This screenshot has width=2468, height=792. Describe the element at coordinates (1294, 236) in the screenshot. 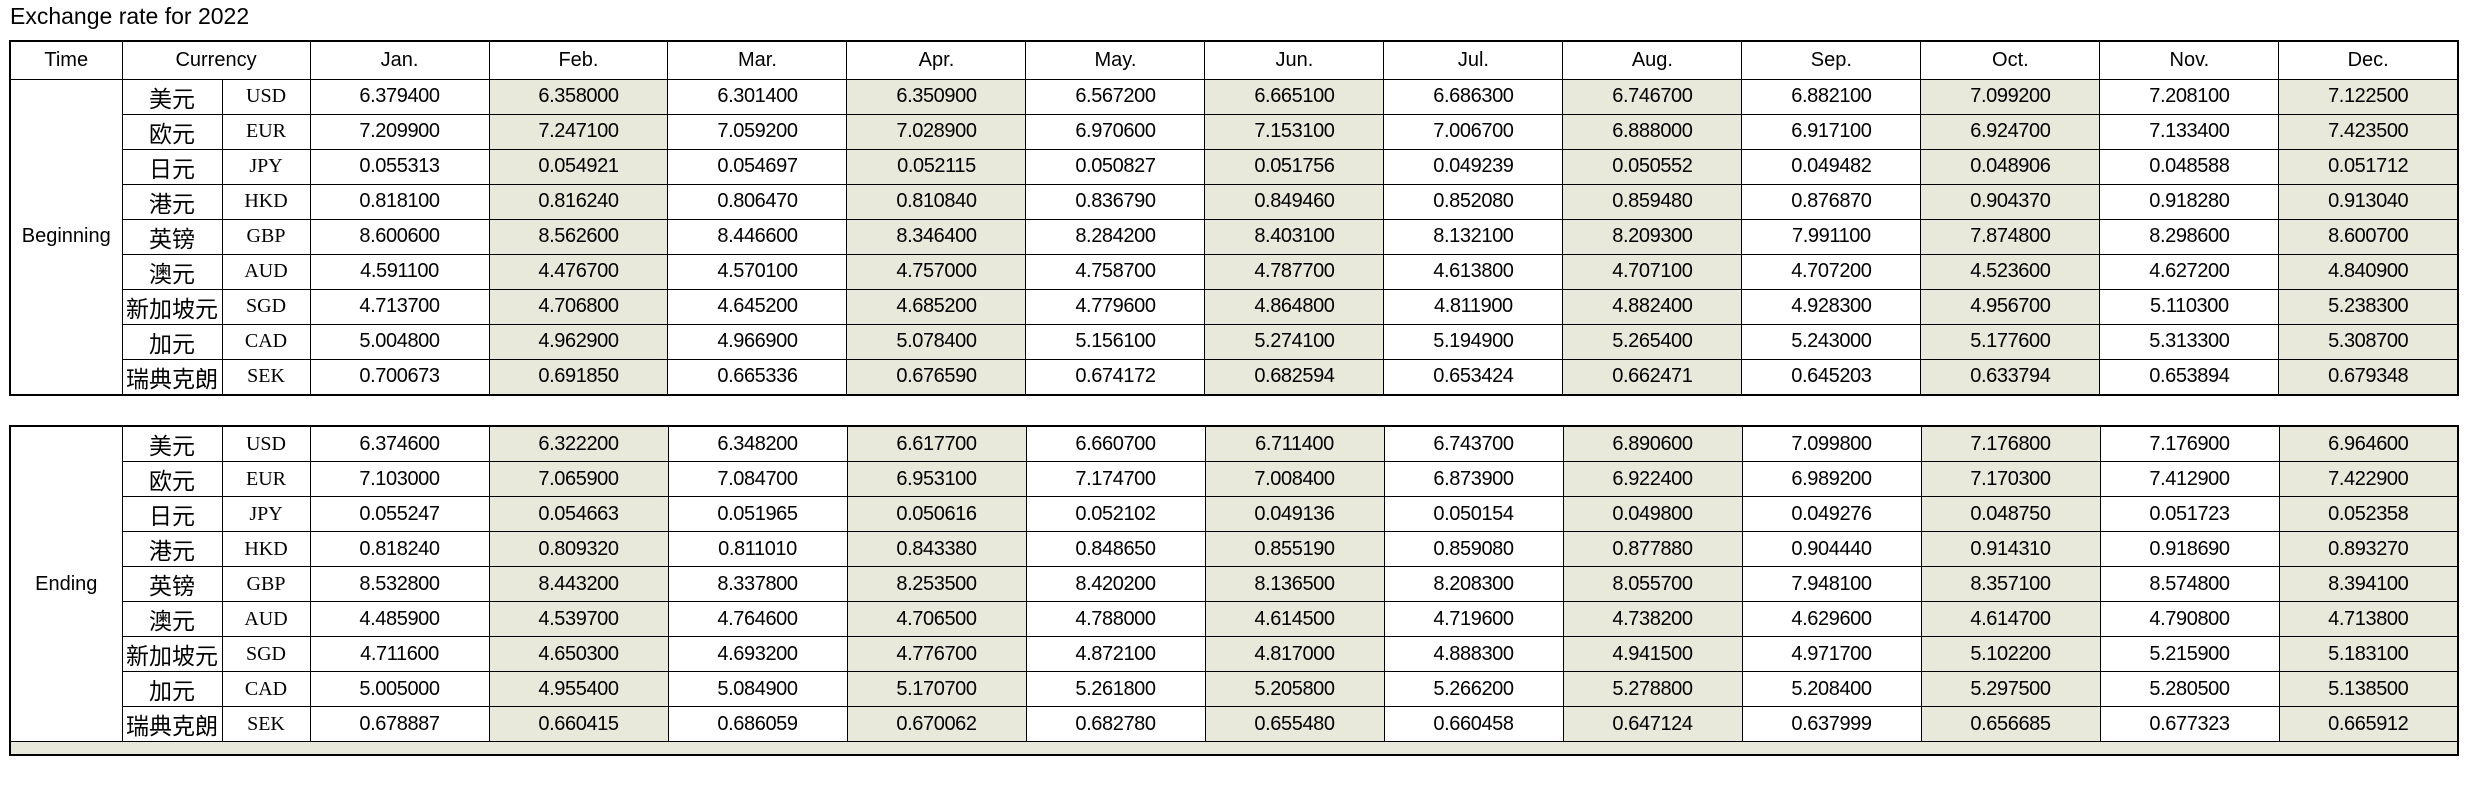

I see `rate-cell: 8.403100` at that location.